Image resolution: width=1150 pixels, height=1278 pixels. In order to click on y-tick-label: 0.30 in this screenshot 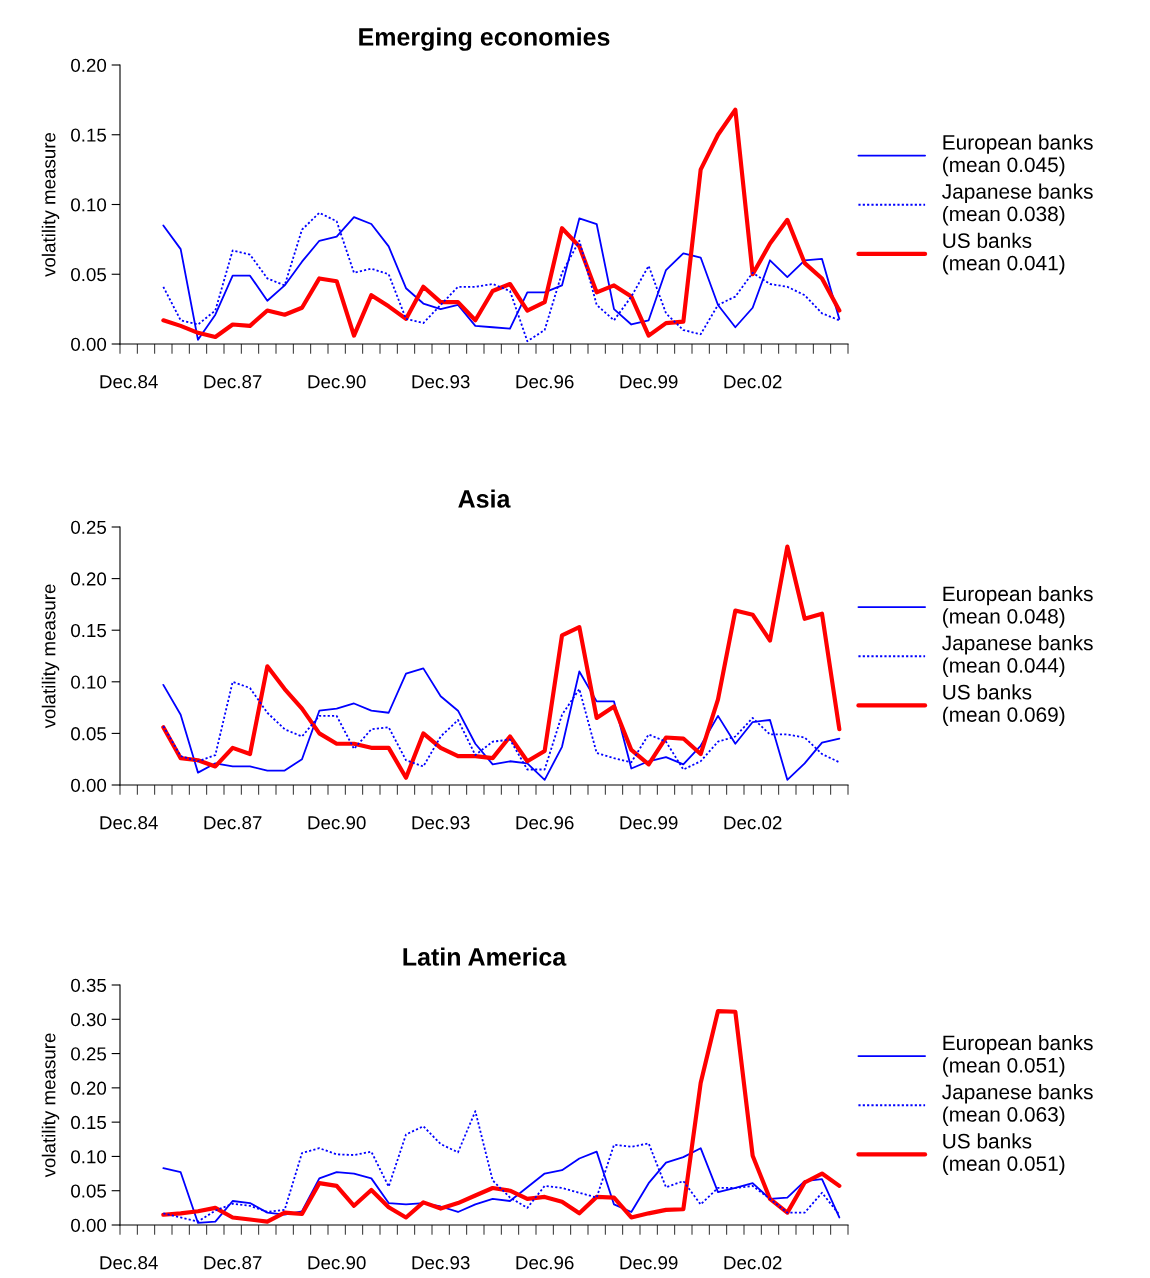, I will do `click(89, 1019)`.